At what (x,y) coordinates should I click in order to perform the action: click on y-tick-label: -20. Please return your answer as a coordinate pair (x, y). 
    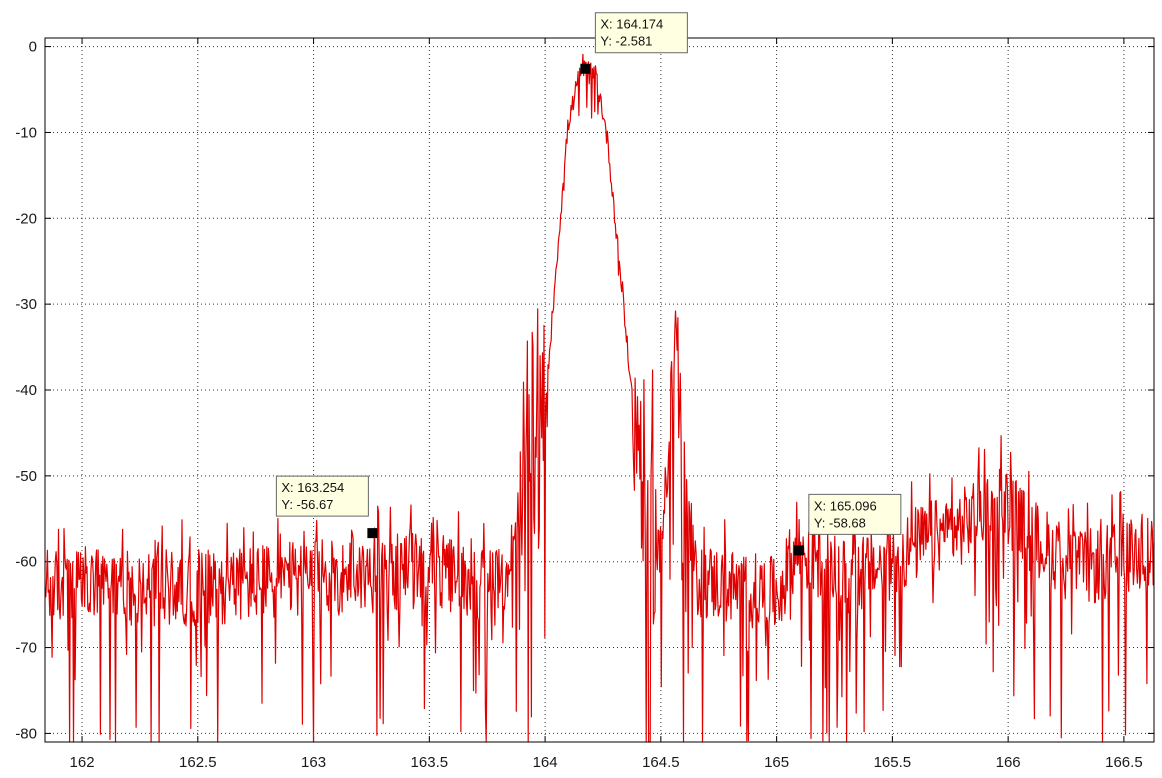
    Looking at the image, I should click on (26, 218).